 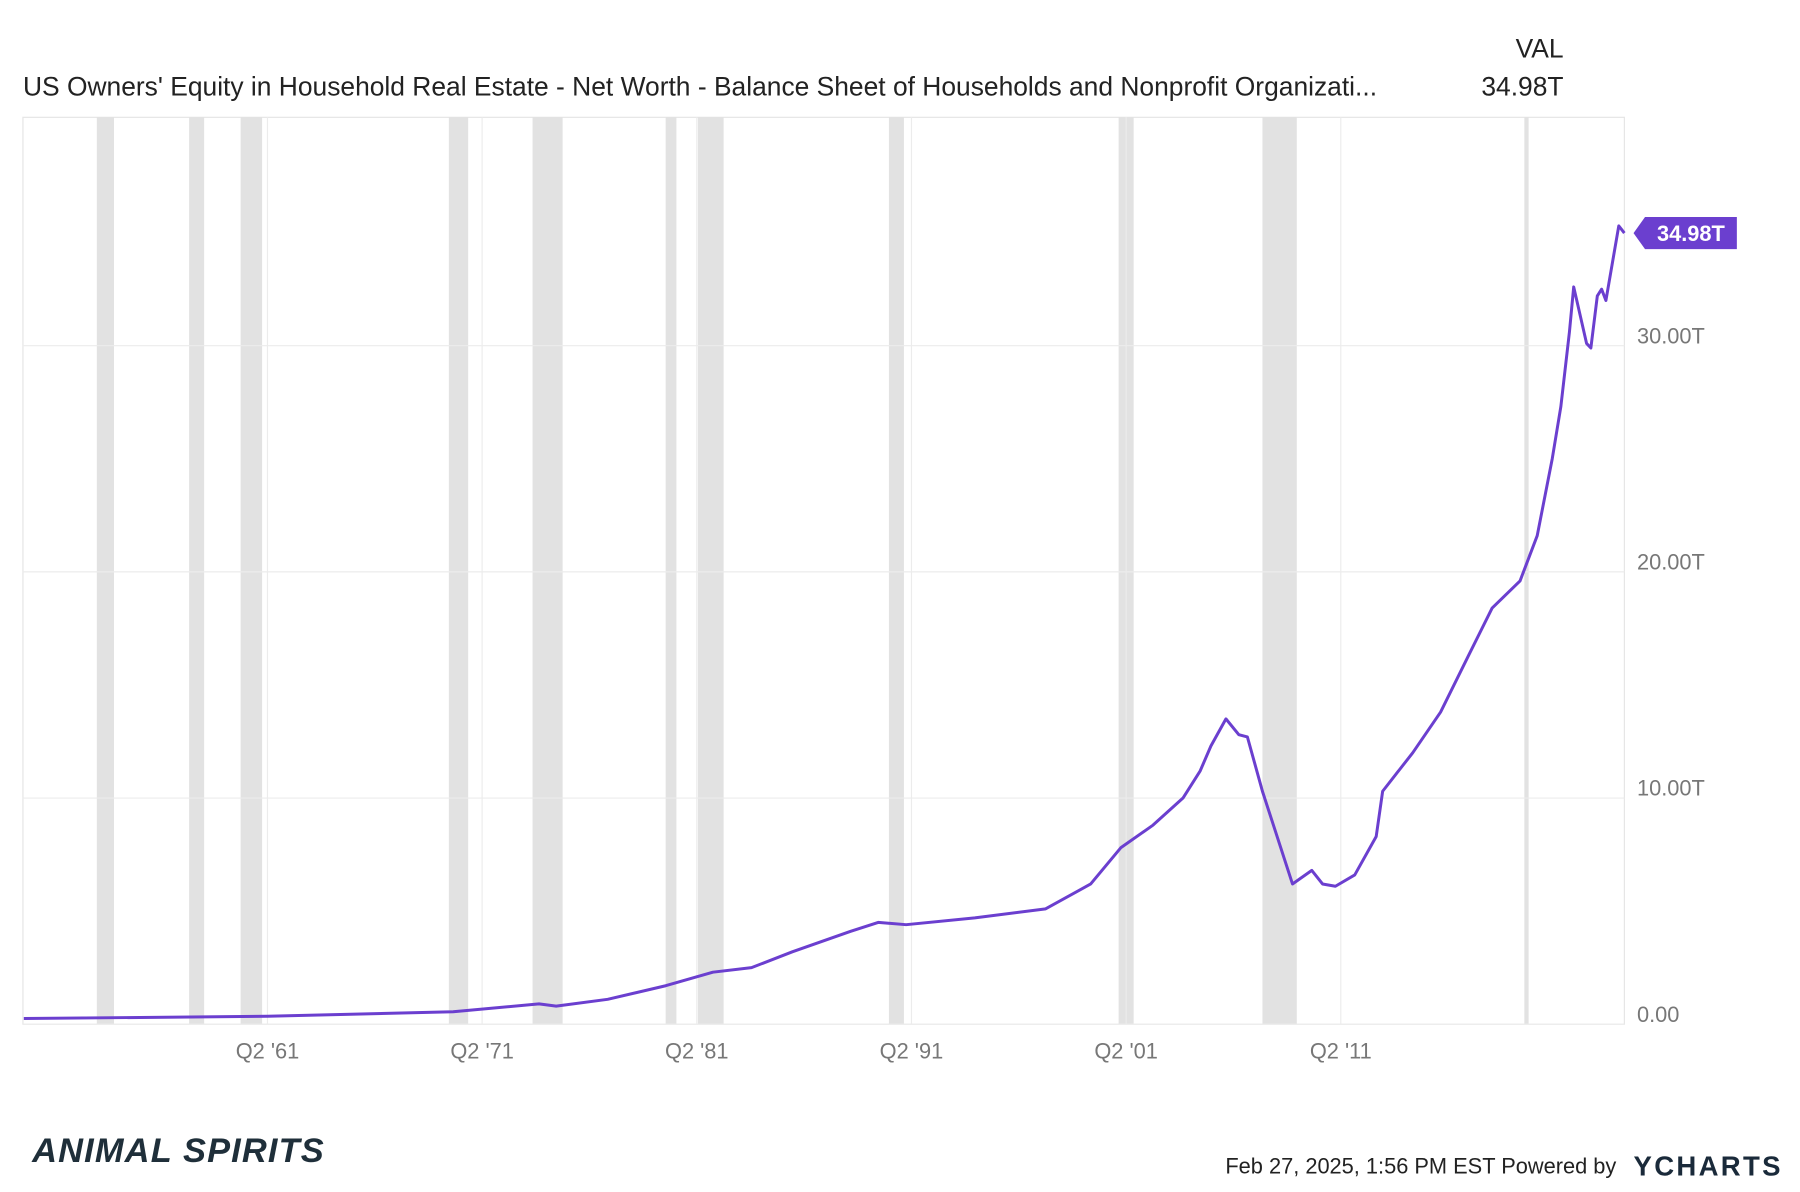 What do you see at coordinates (1671, 335) in the screenshot?
I see `y-tick-label: 30.00T` at bounding box center [1671, 335].